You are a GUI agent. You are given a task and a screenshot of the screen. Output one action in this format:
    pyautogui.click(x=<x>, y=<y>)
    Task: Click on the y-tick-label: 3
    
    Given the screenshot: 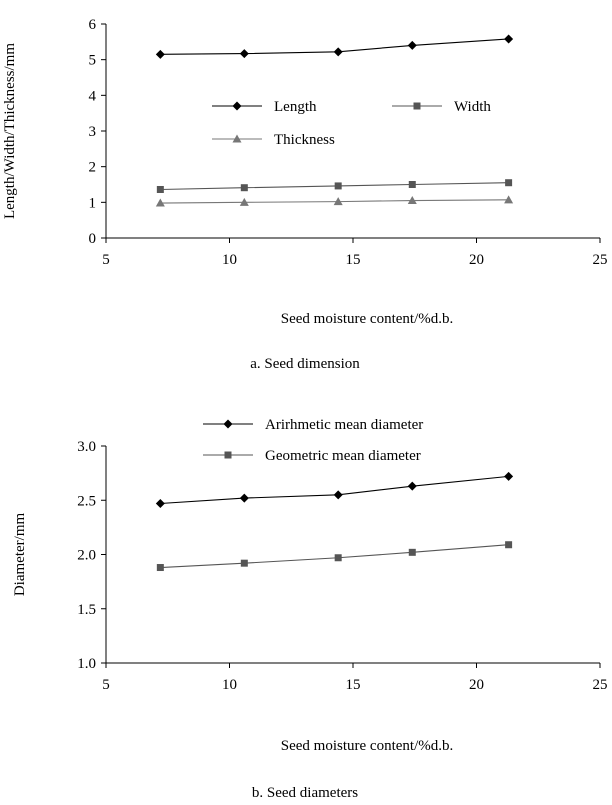 What is the action you would take?
    pyautogui.click(x=93, y=132)
    